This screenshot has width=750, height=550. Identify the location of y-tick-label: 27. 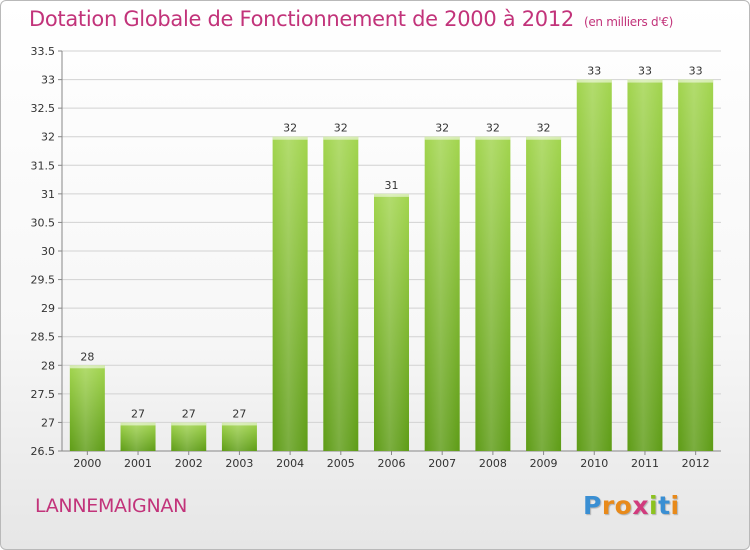
(48, 422).